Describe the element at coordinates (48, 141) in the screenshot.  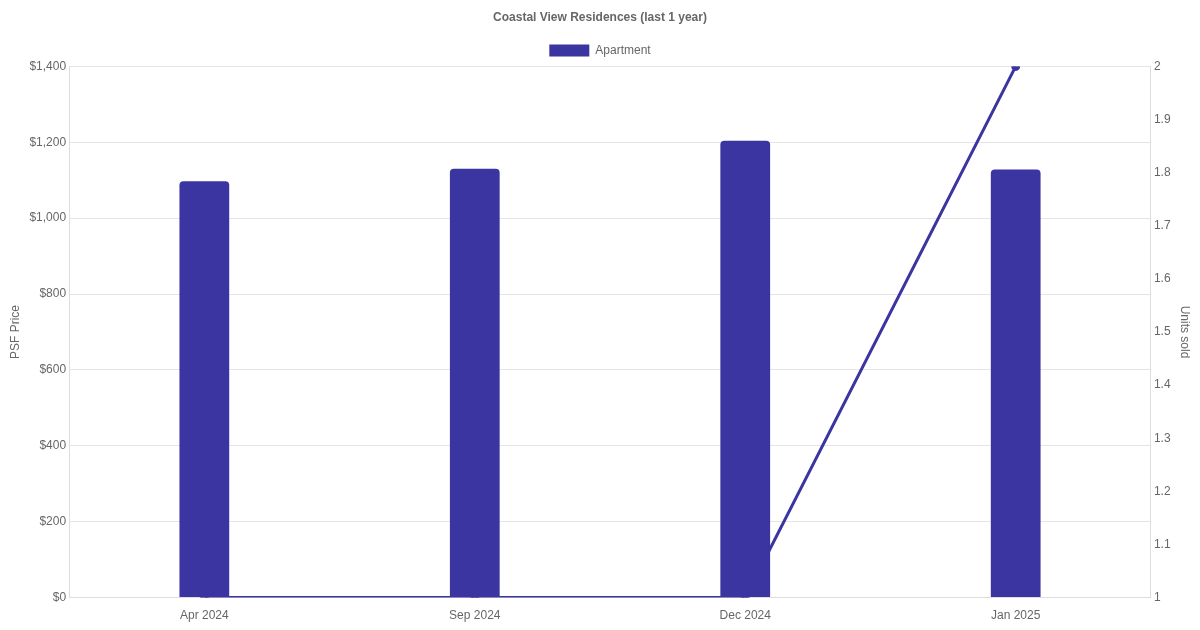
I see `y-tick-label: $1,200` at that location.